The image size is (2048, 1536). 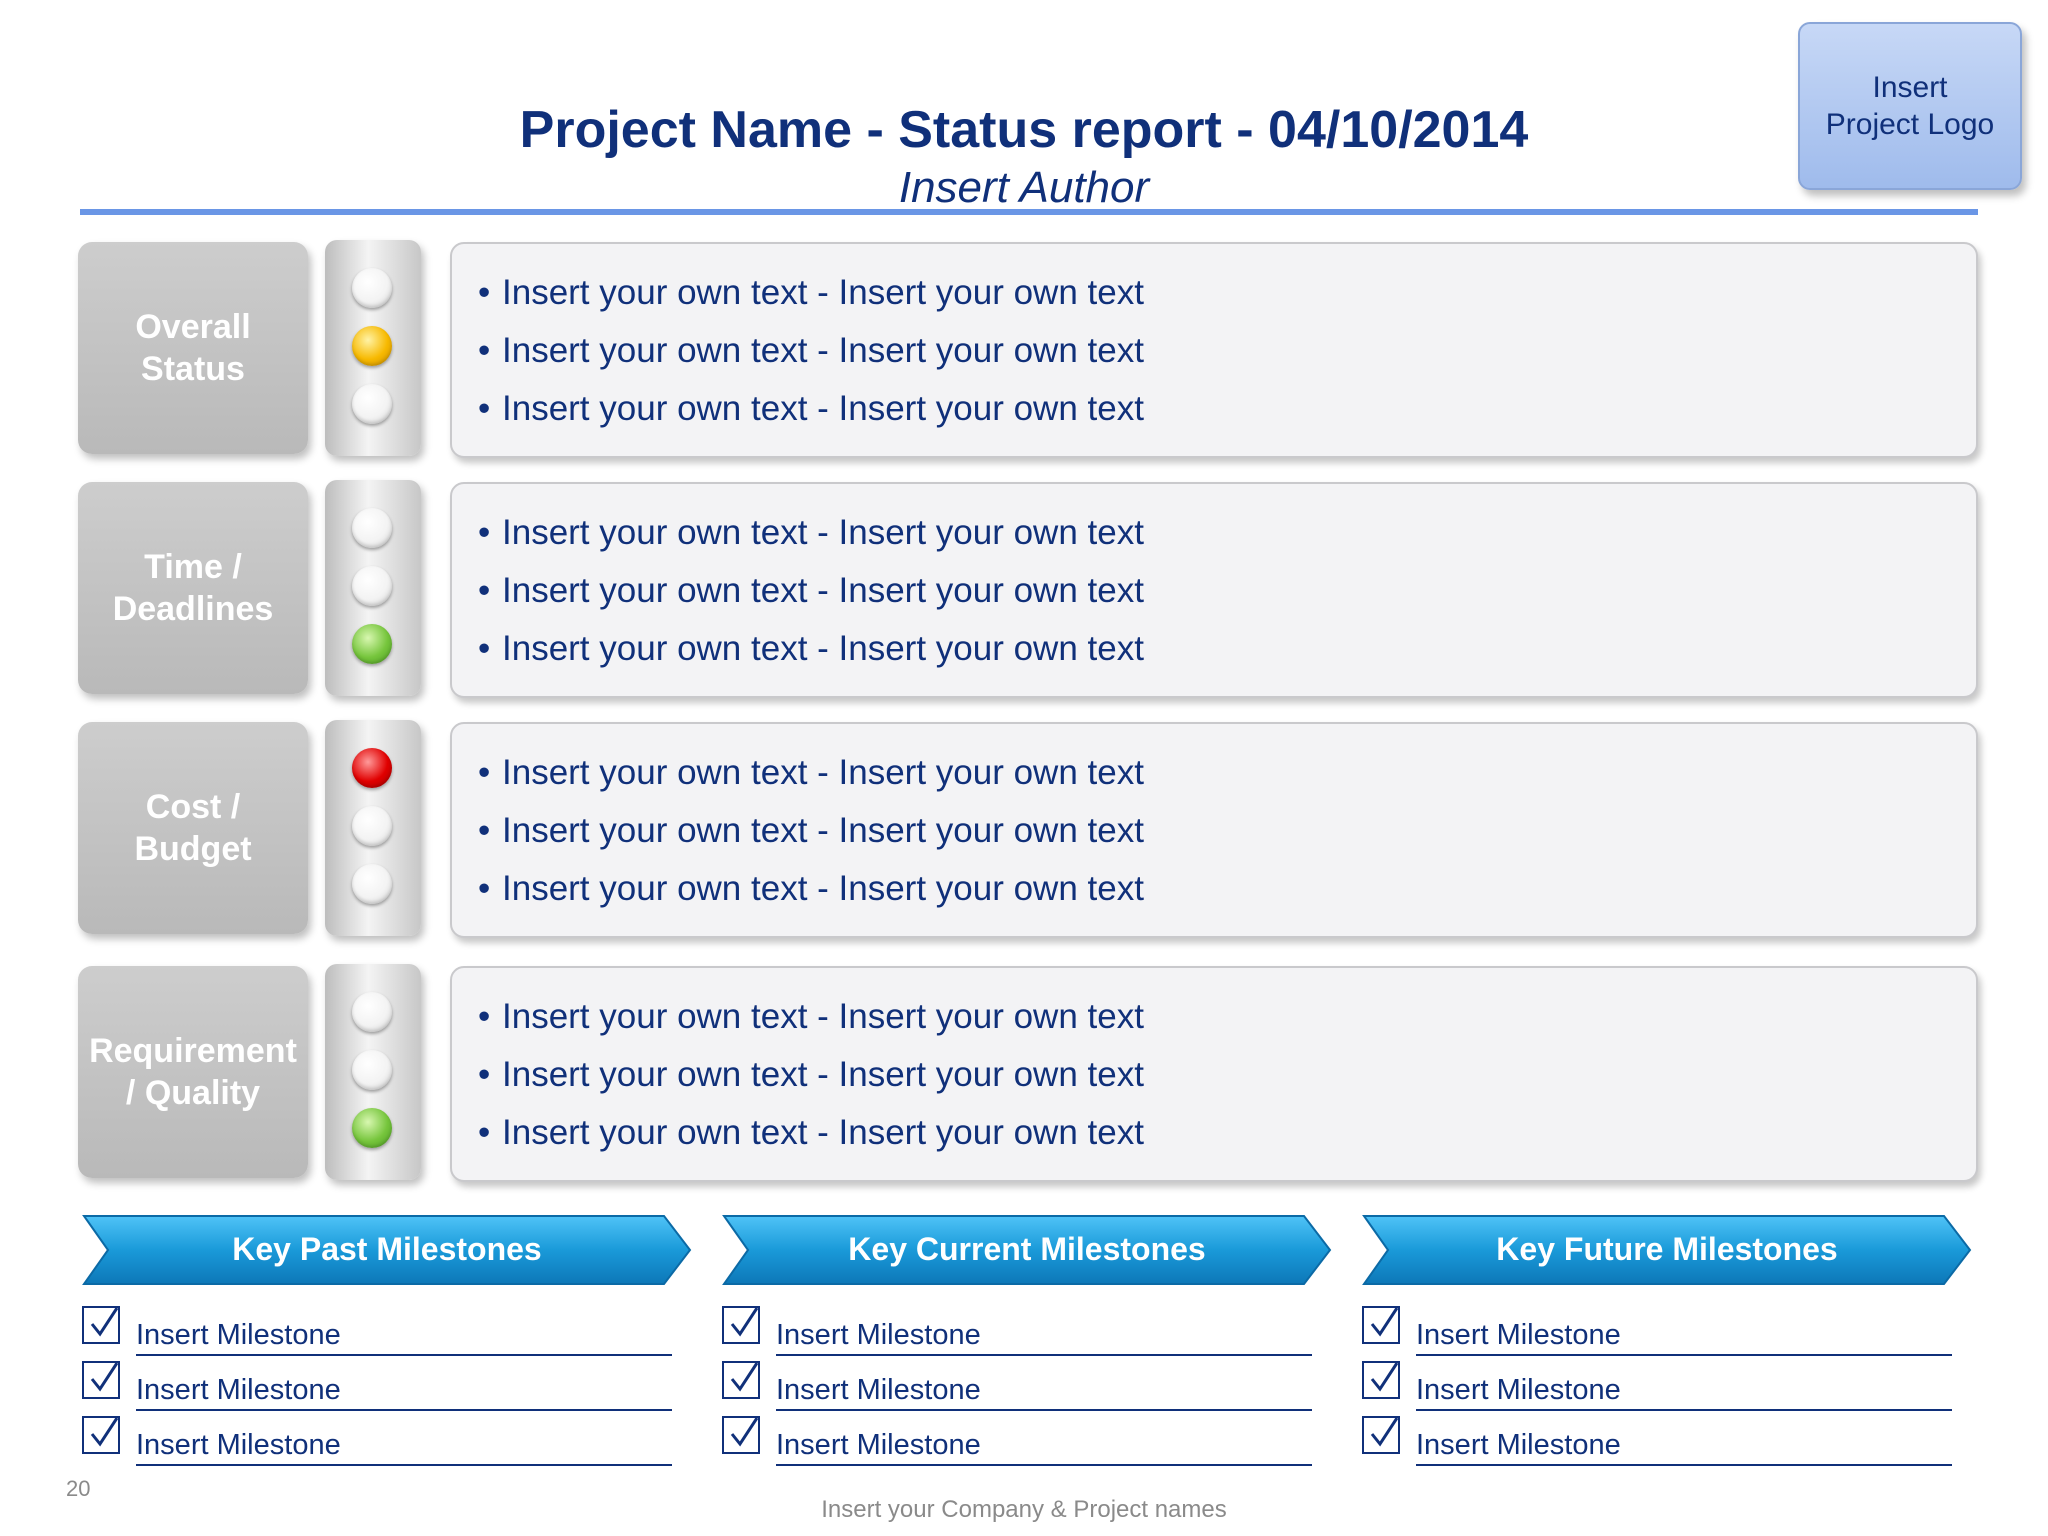 I want to click on status-label-time: Time / Deadlines, so click(x=193, y=588).